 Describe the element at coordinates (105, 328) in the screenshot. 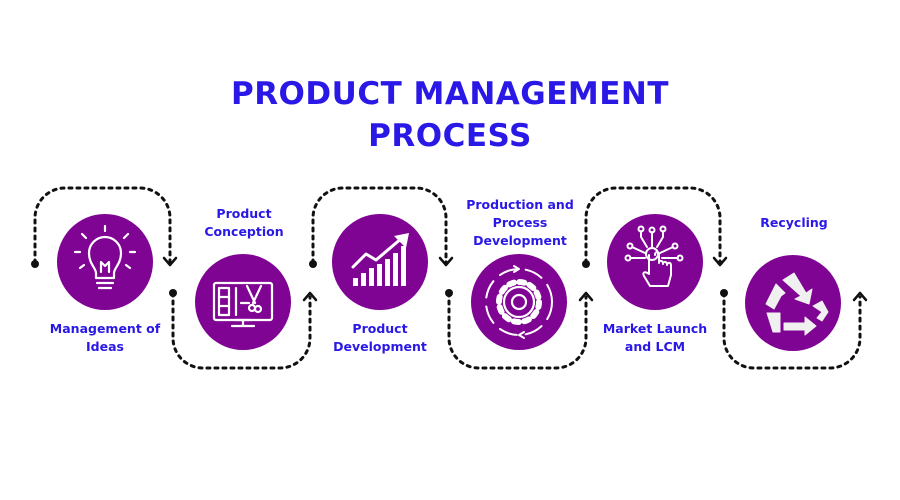

I see `step-label-1-line-1: Management of` at that location.